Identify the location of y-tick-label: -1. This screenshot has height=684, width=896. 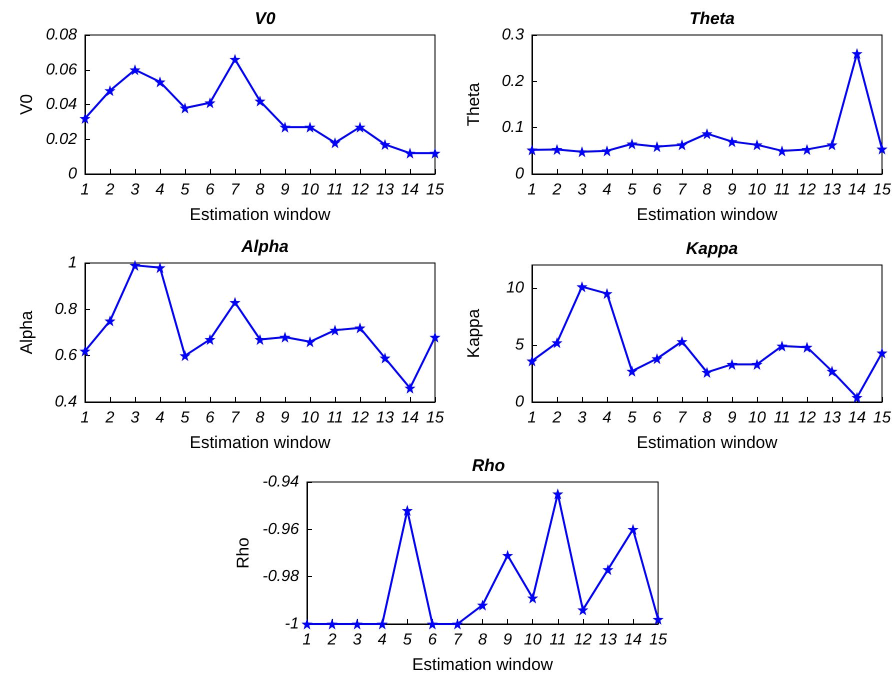
(291, 624).